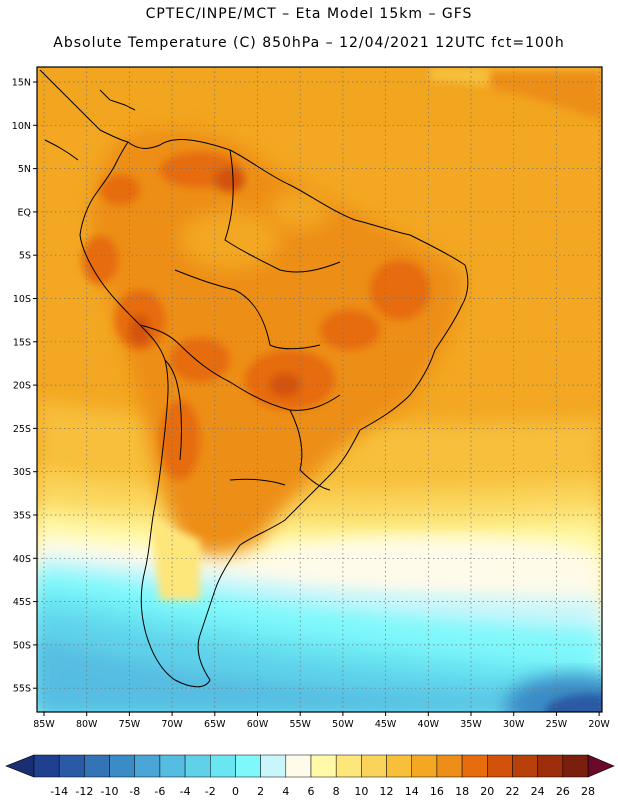 This screenshot has width=618, height=800. Describe the element at coordinates (84, 791) in the screenshot. I see `colorbar-label: -12` at that location.